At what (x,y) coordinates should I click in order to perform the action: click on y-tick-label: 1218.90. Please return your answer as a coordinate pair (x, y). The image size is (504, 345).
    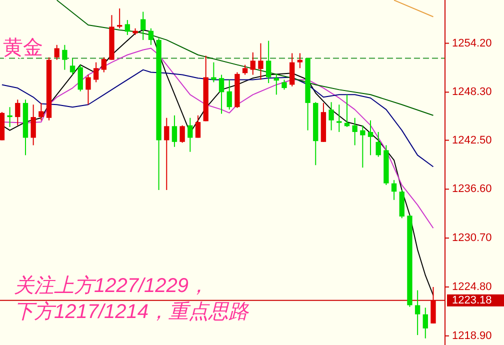
    Looking at the image, I should click on (472, 336).